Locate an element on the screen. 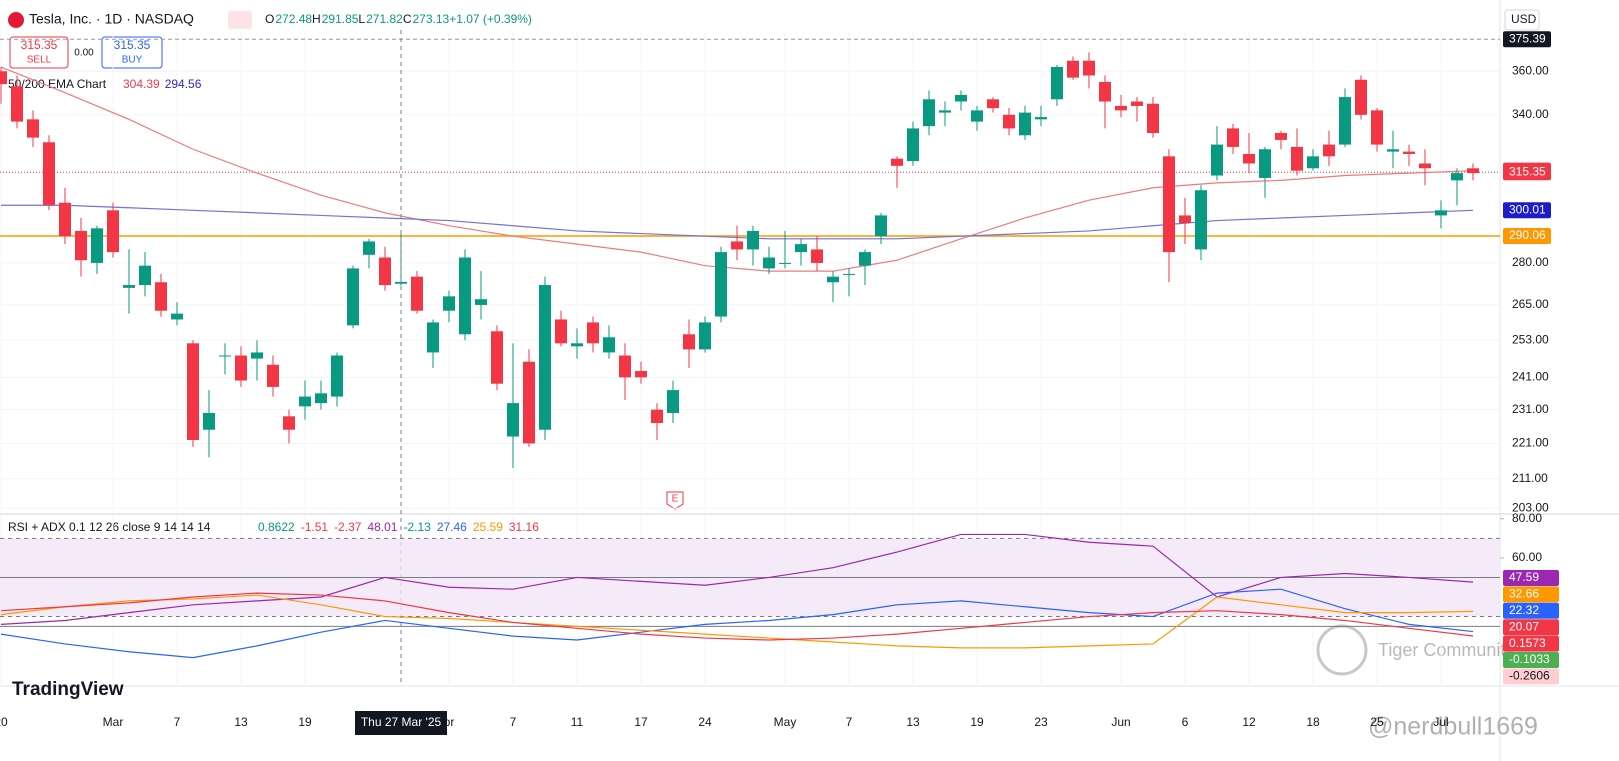 Image resolution: width=1619 pixels, height=761 pixels. x-tick-label: 11 is located at coordinates (577, 722).